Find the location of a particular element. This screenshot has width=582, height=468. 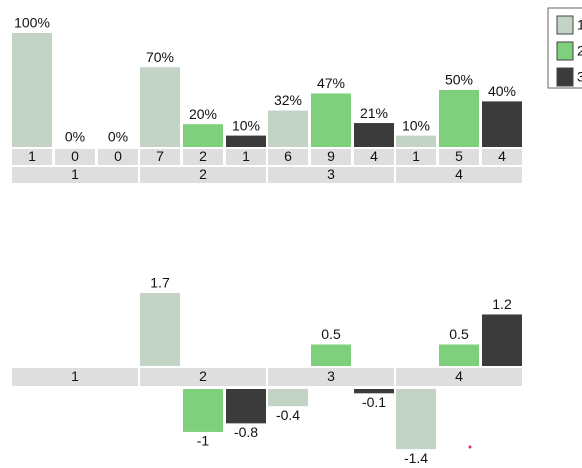

legend-label: 3 is located at coordinates (579, 77).